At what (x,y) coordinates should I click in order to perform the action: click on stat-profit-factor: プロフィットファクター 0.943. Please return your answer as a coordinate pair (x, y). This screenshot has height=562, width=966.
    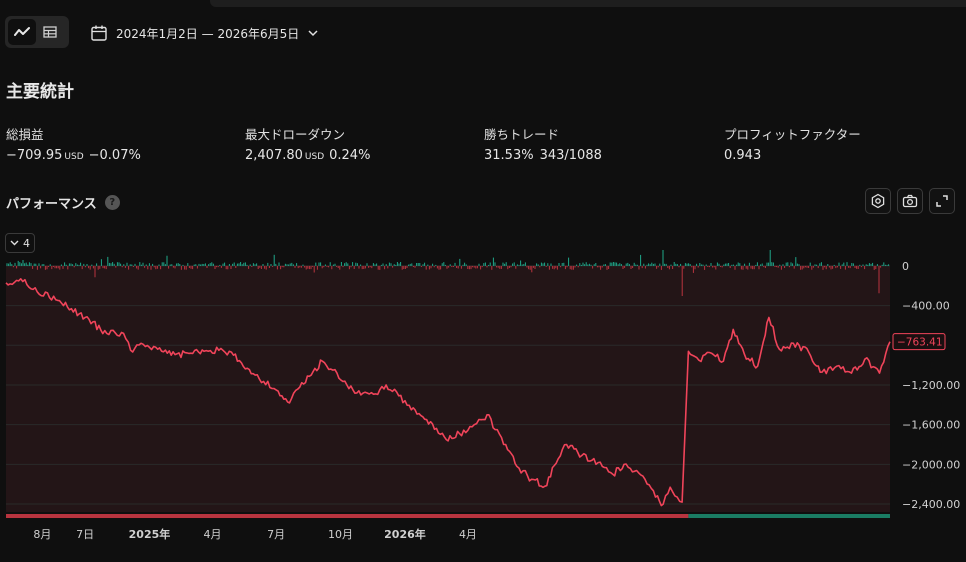
    Looking at the image, I should click on (792, 143).